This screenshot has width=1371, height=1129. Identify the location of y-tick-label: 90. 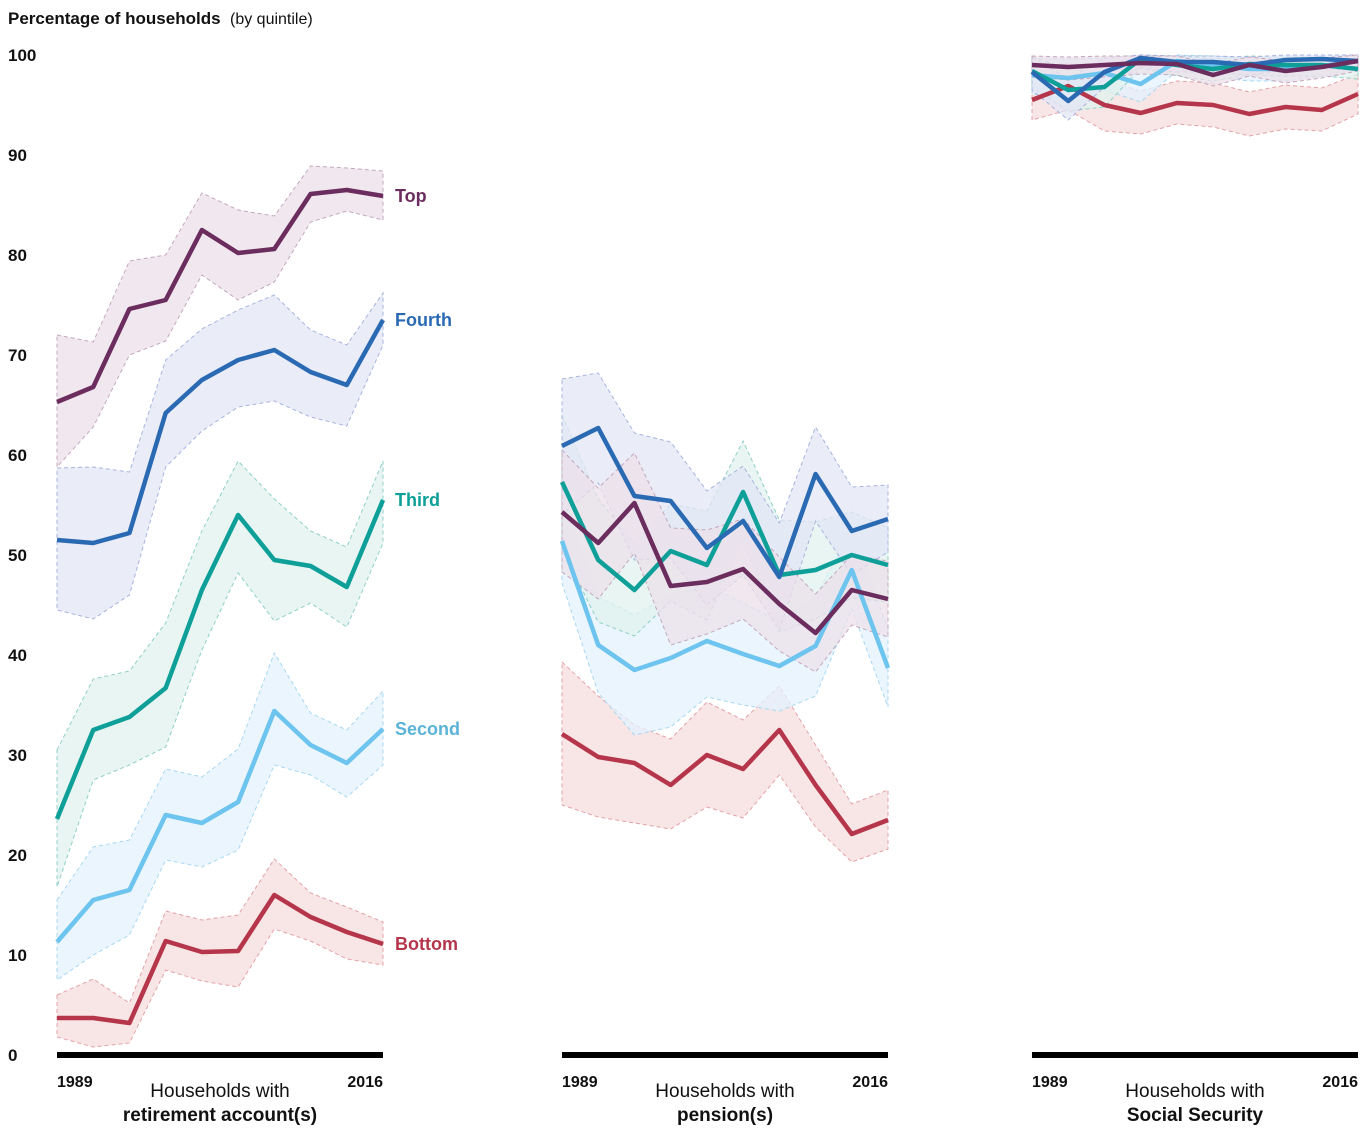
(17, 155).